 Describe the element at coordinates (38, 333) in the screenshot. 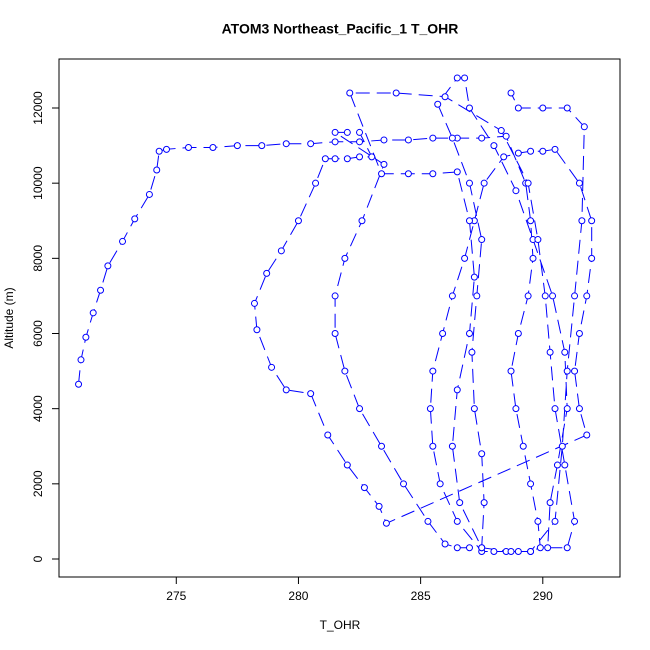

I see `y-tick-label: 6000` at that location.